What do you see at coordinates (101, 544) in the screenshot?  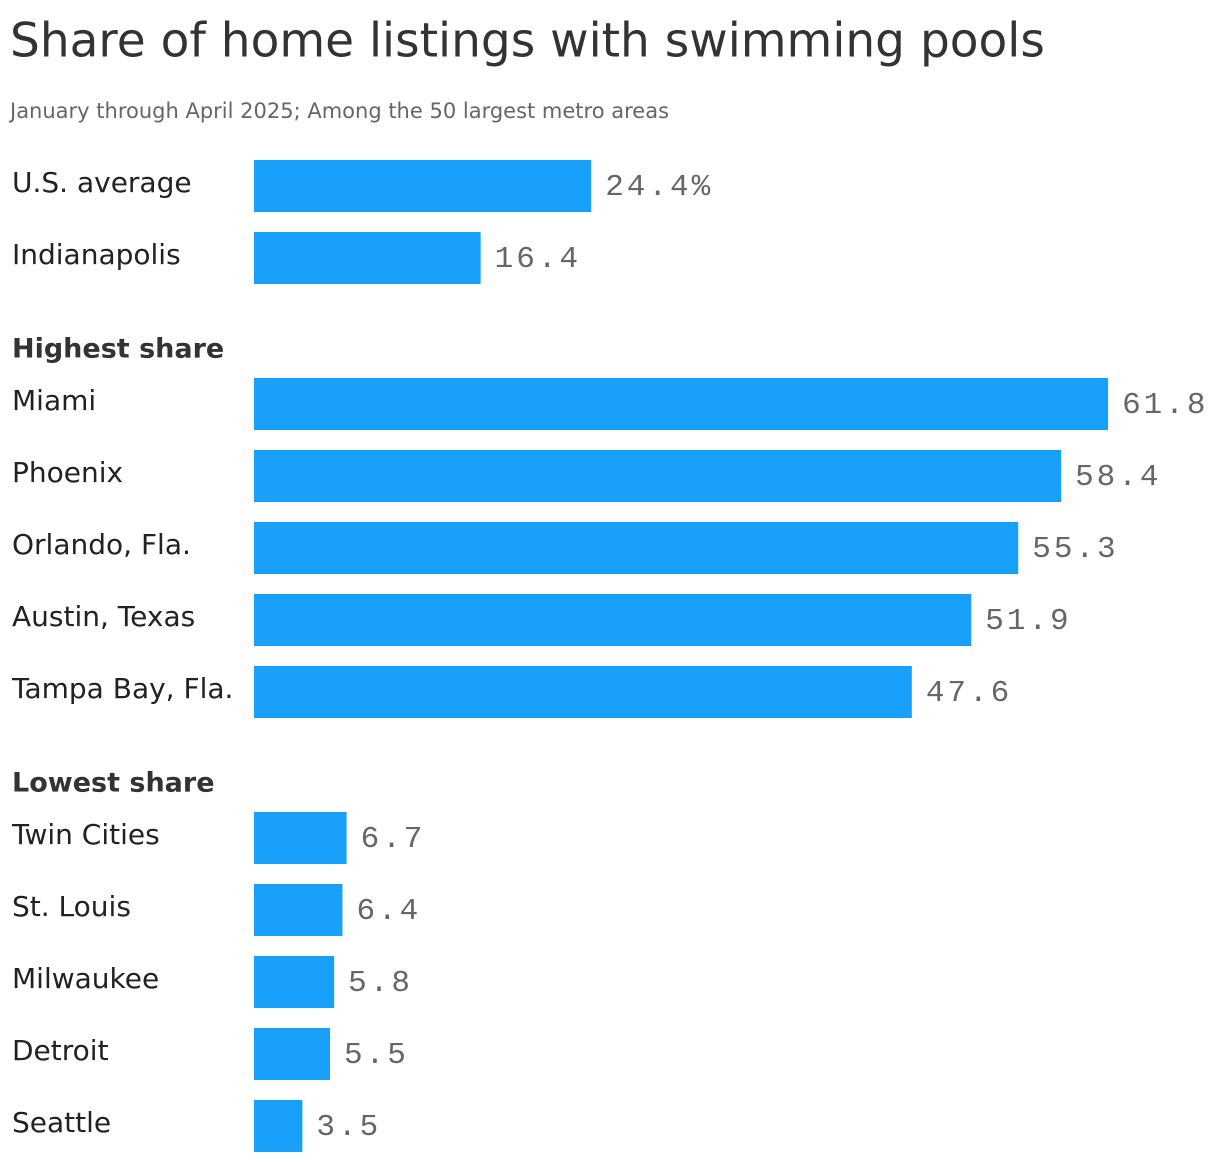 I see `category-label: Orlando, Fla.` at bounding box center [101, 544].